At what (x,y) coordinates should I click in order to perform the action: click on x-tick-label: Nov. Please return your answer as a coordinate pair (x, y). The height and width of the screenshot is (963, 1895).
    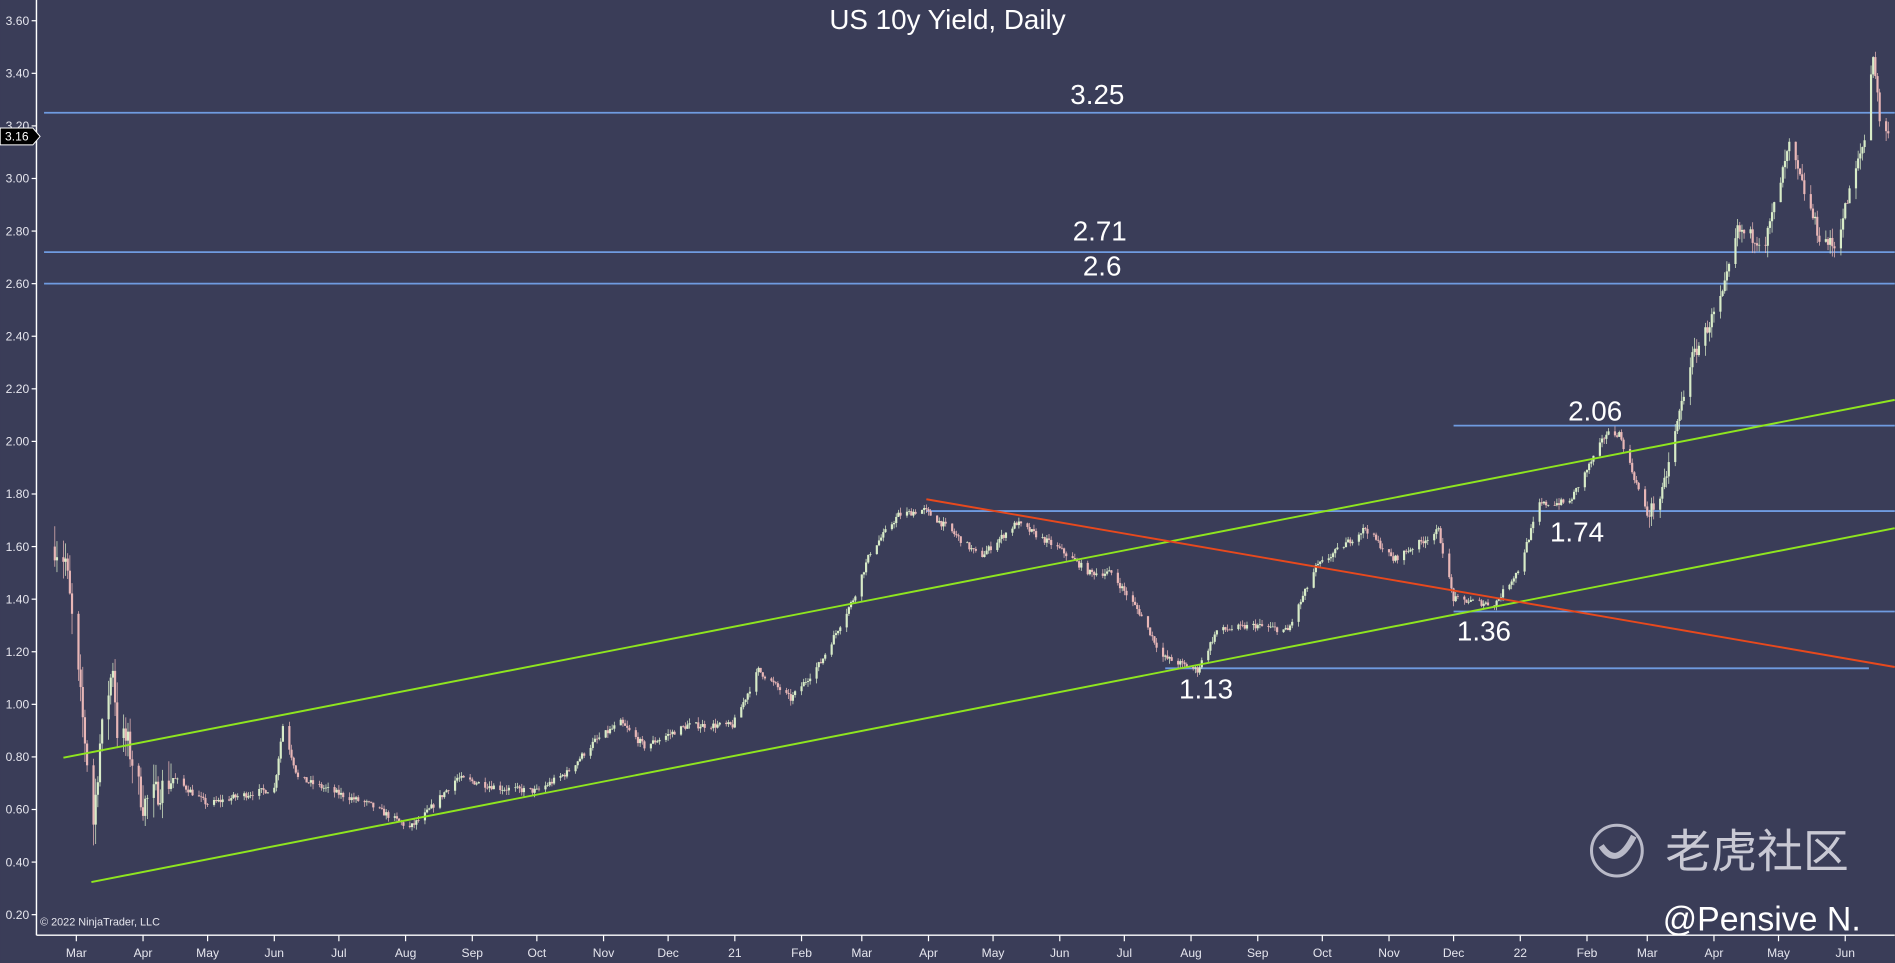
    Looking at the image, I should click on (1388, 953).